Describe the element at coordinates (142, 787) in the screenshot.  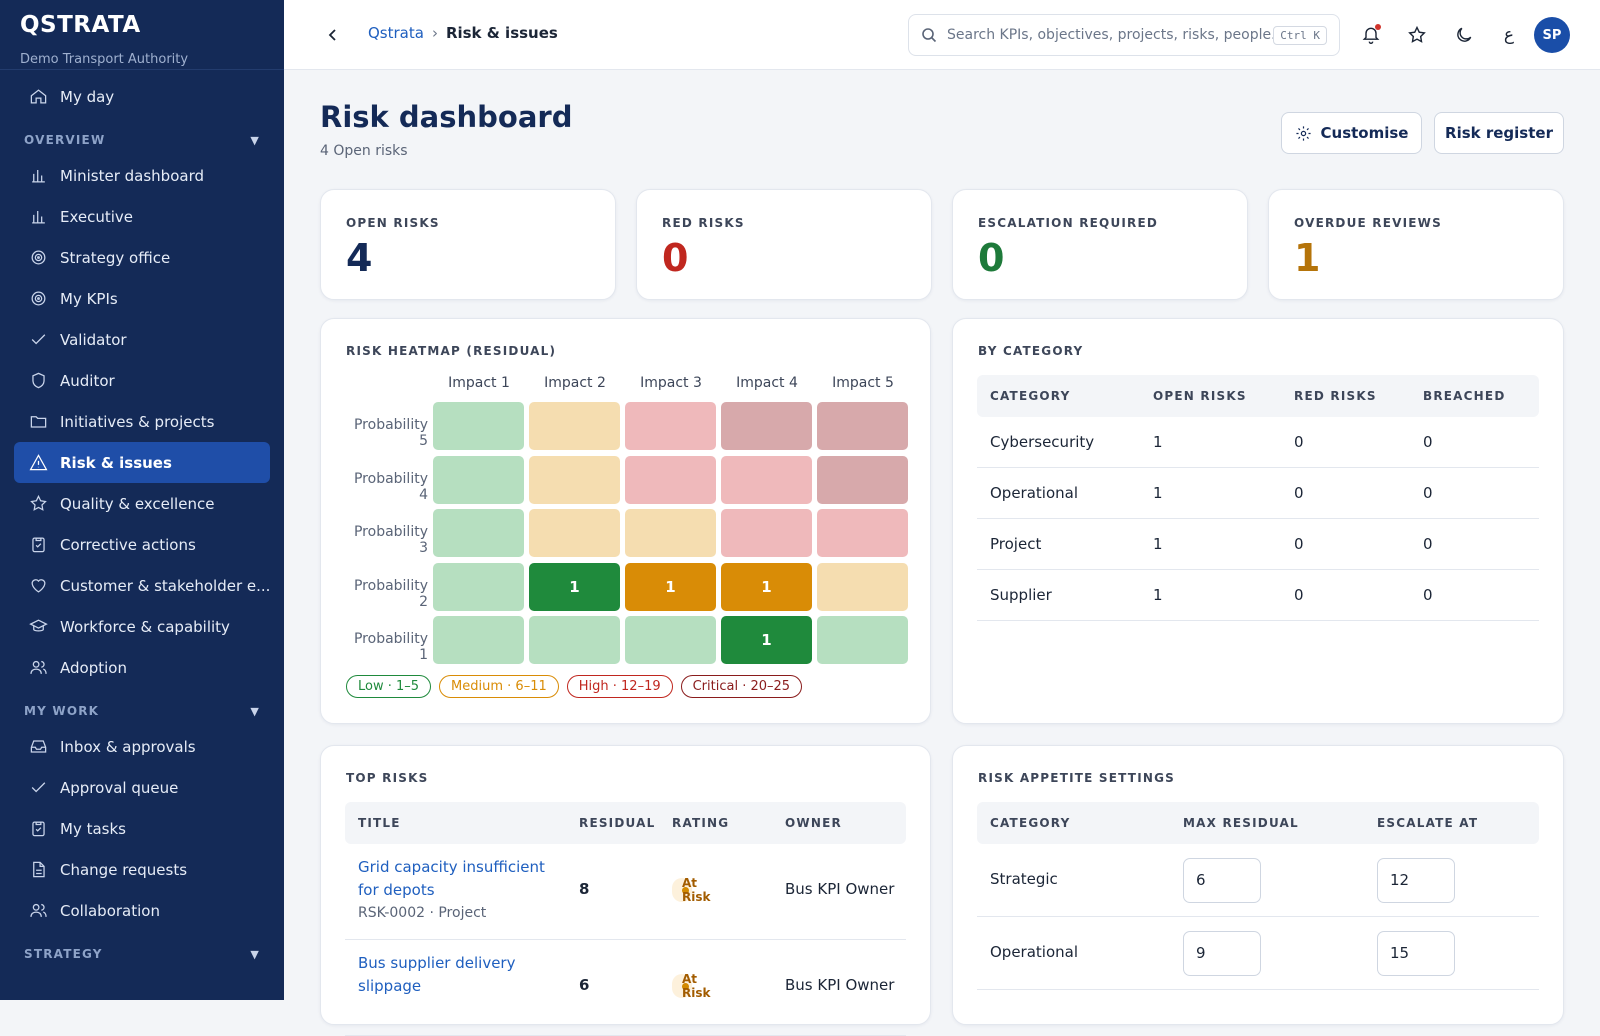
I see `sidebar-item-approval-queue: Approval queue` at that location.